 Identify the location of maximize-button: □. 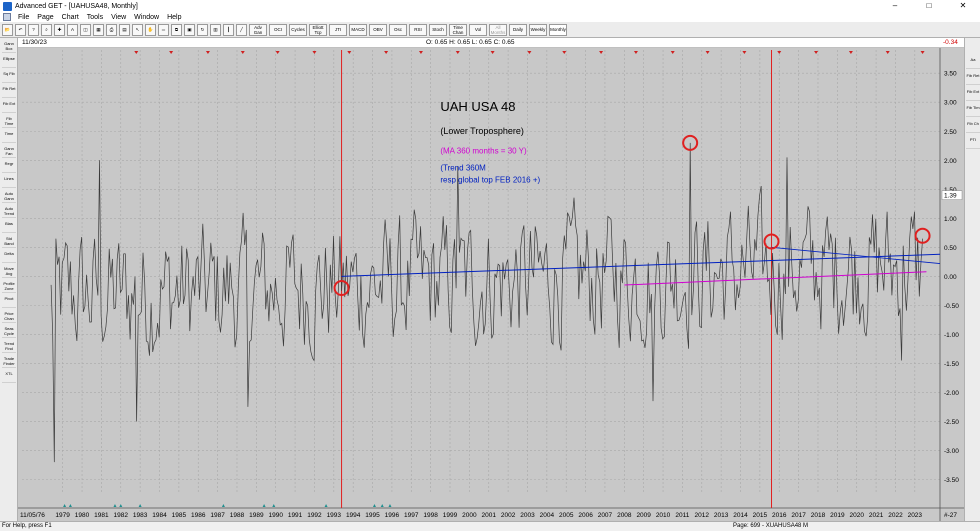
(929, 5).